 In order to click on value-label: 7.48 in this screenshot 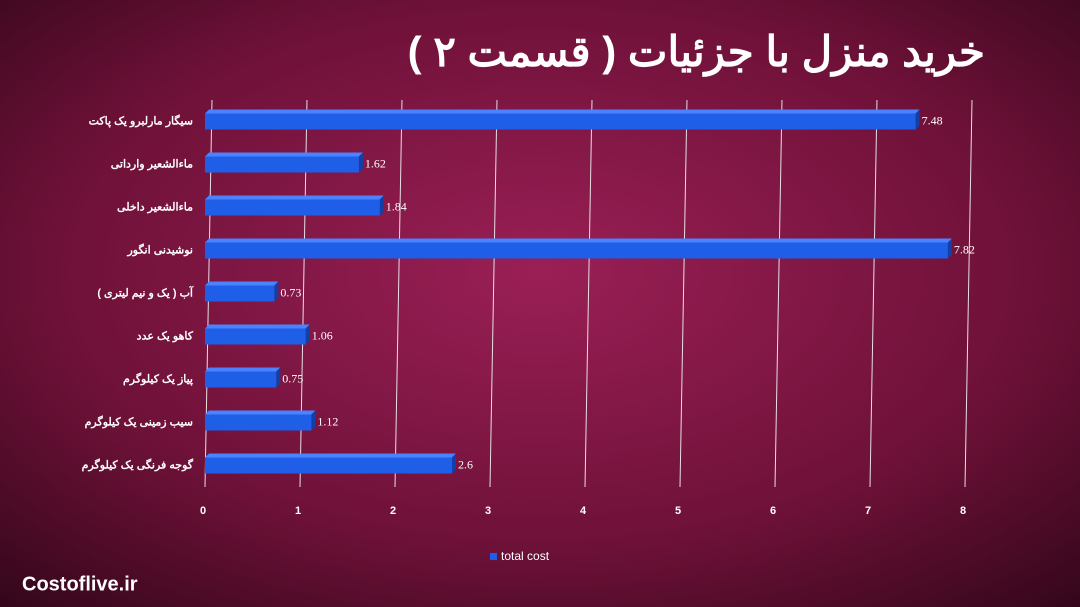, I will do `click(932, 120)`.